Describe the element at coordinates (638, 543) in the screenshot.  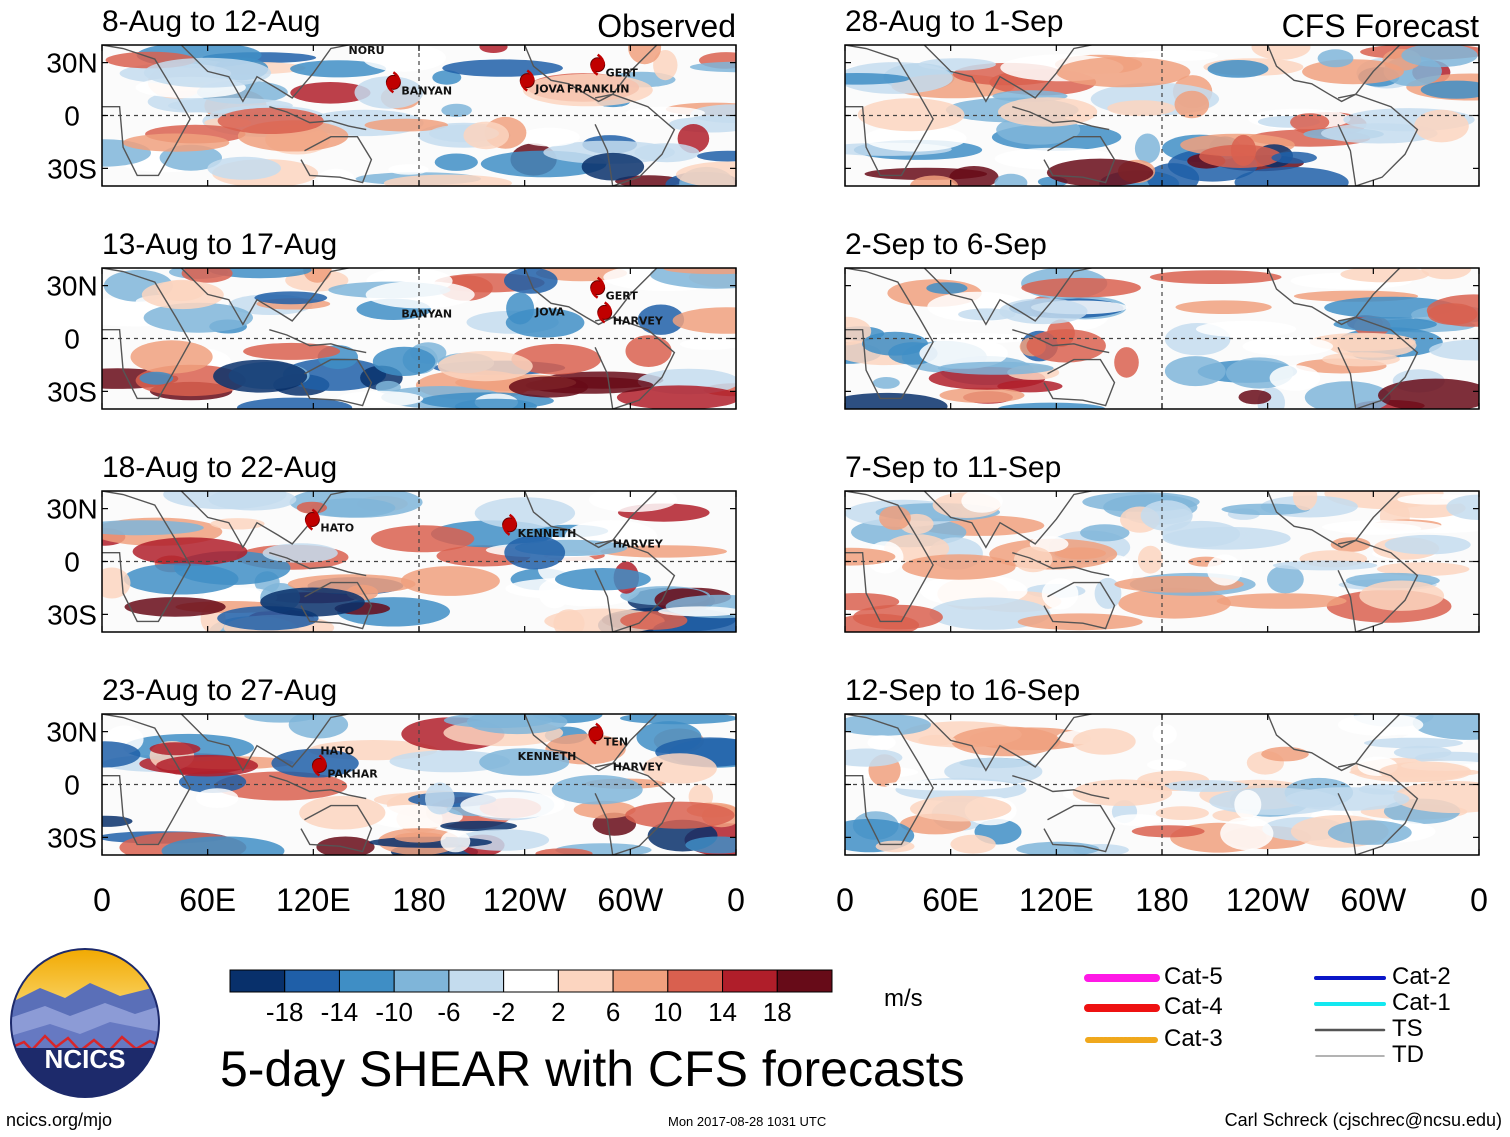
I see `storm-label: HARVEY` at that location.